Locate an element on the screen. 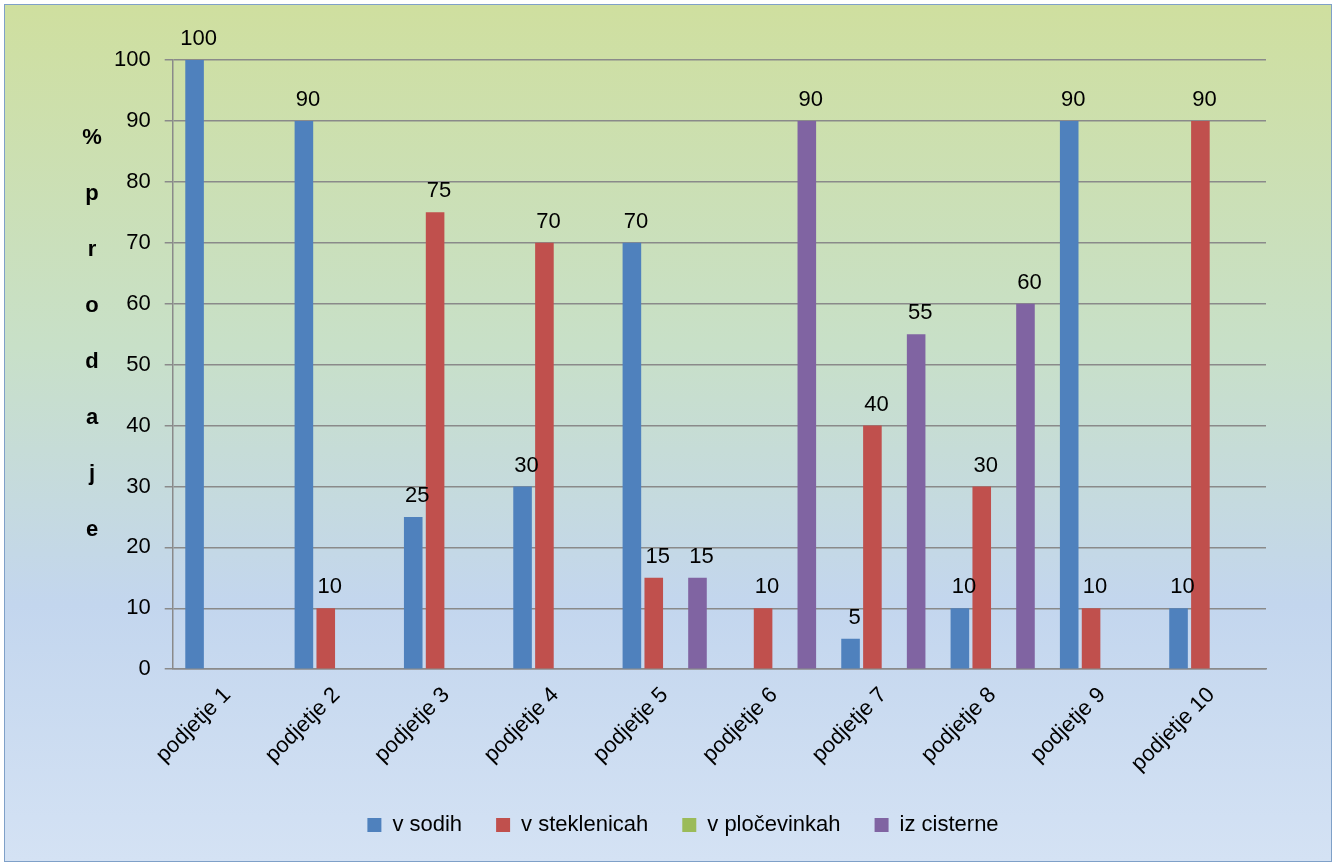 The image size is (1336, 866). data-label: 55 is located at coordinates (920, 312).